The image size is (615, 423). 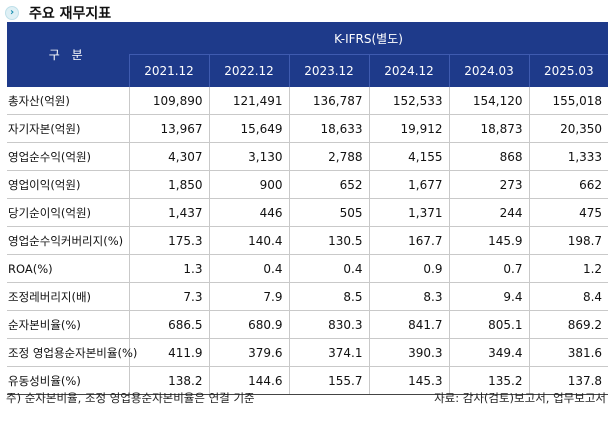 I want to click on table-cell: 1,850, so click(x=168, y=184).